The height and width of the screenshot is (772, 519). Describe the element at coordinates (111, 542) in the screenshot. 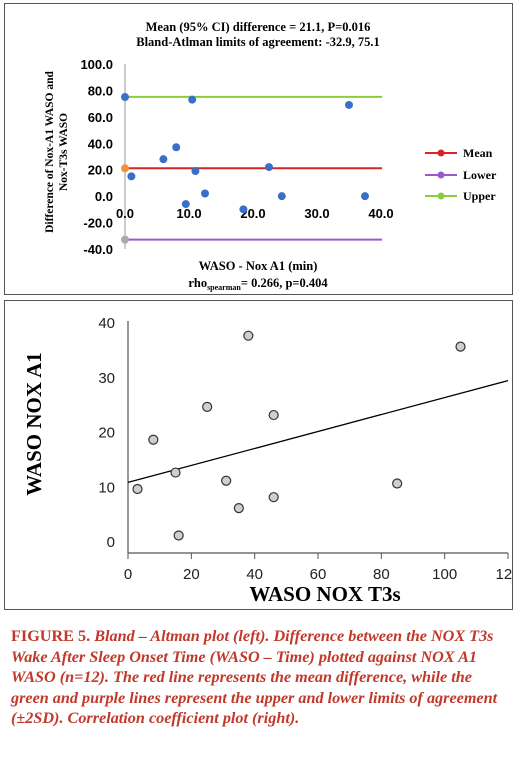

I see `y-tick-label: 0` at that location.